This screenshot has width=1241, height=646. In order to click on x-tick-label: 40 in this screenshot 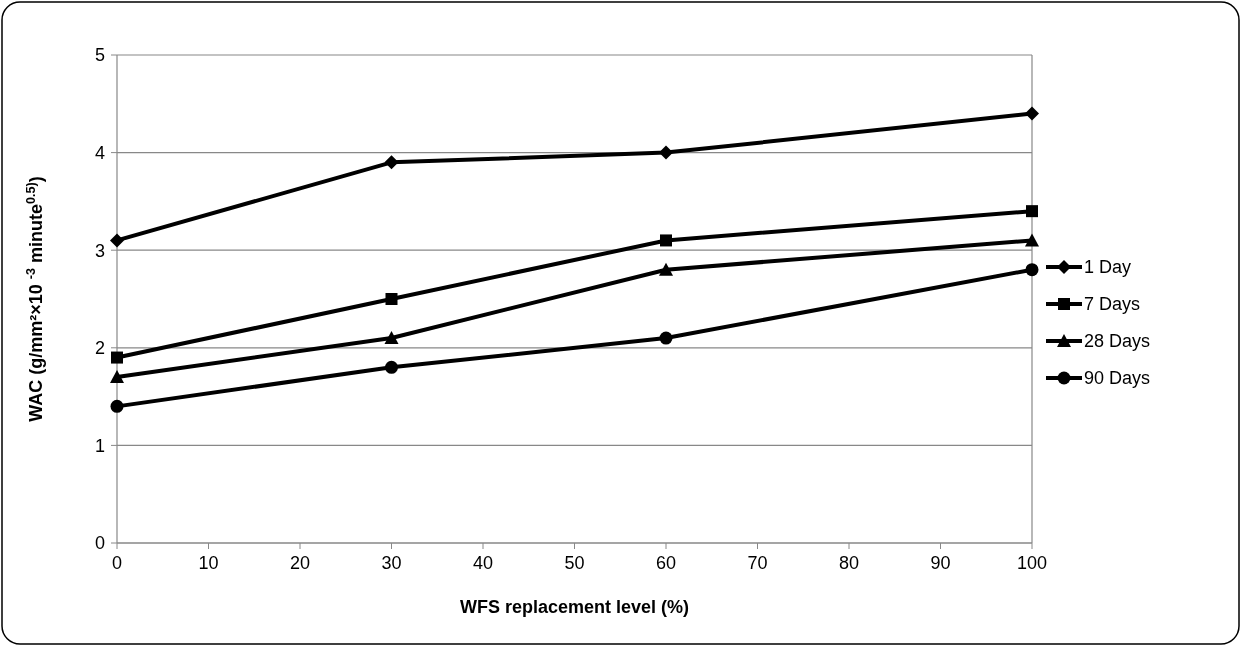, I will do `click(483, 563)`.